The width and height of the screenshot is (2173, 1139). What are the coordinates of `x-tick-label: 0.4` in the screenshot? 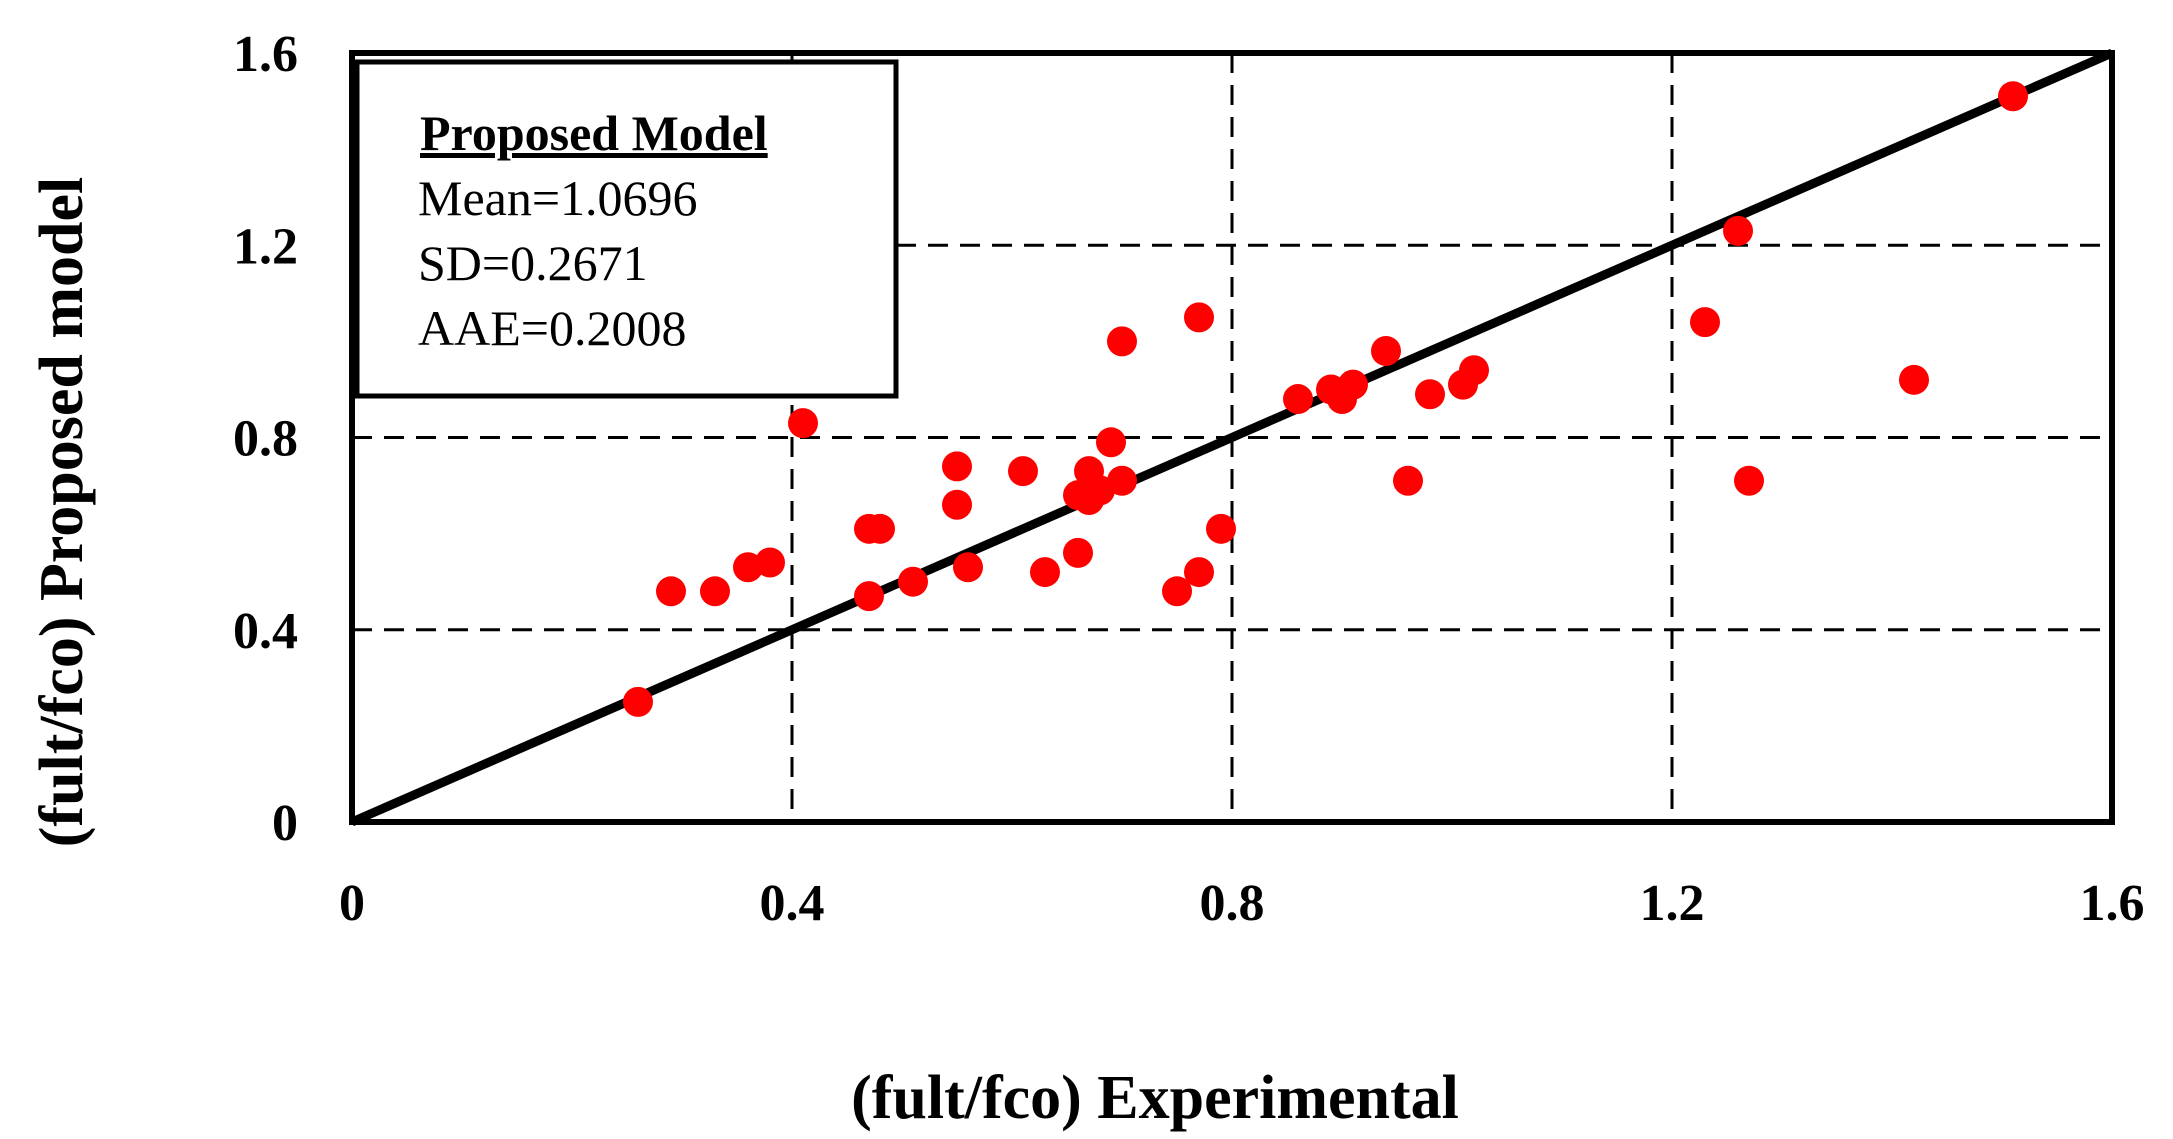 It's located at (792, 903).